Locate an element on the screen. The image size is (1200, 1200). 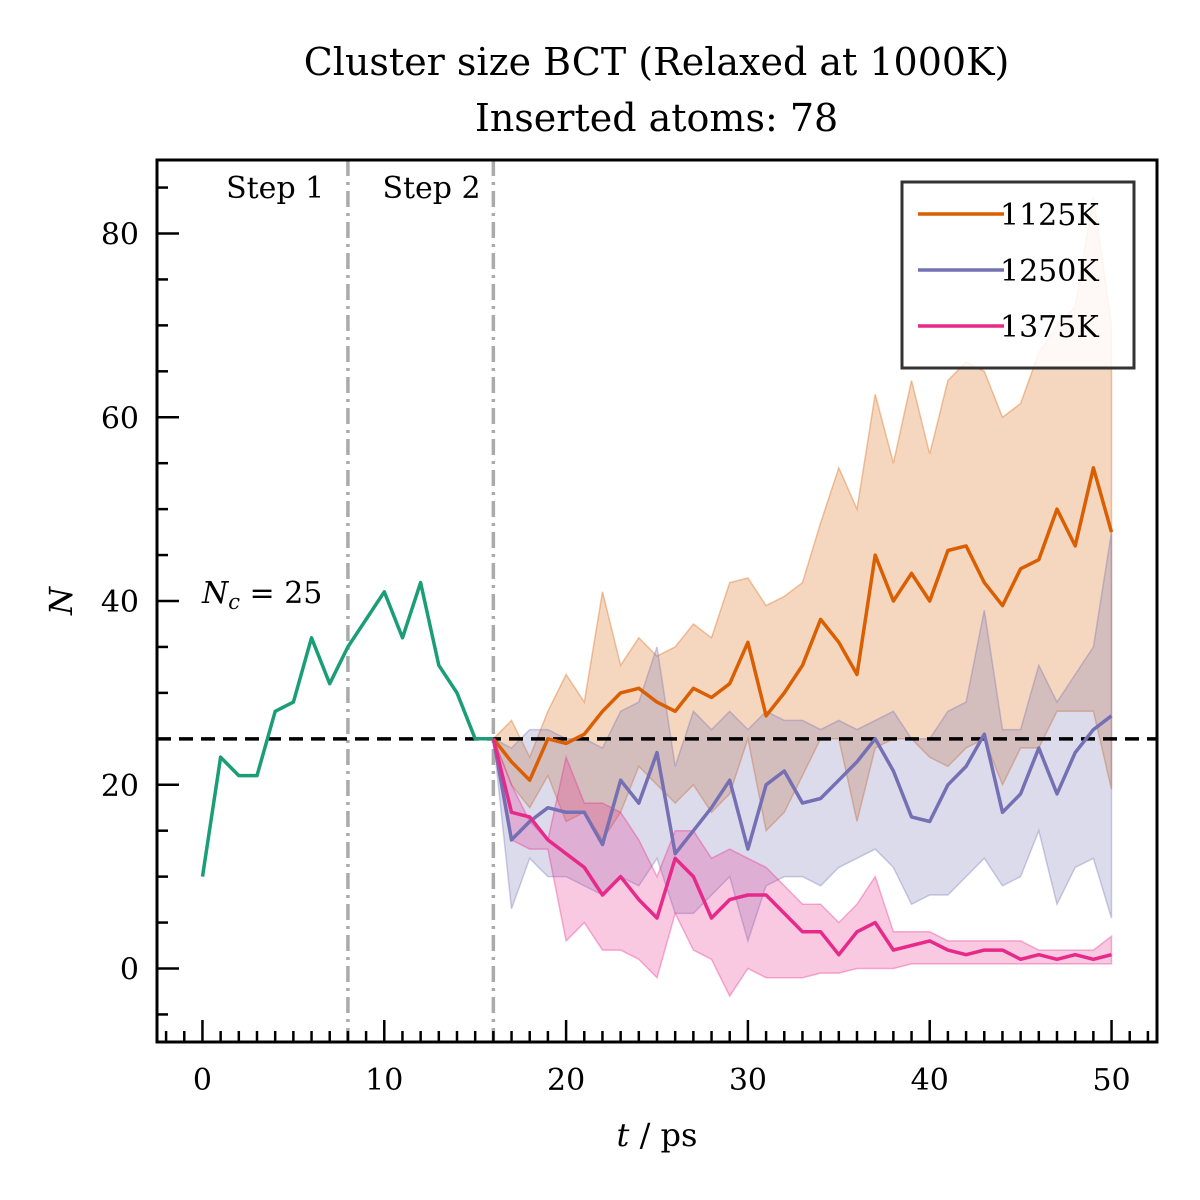
y-tick-label: 60 is located at coordinates (120, 418).